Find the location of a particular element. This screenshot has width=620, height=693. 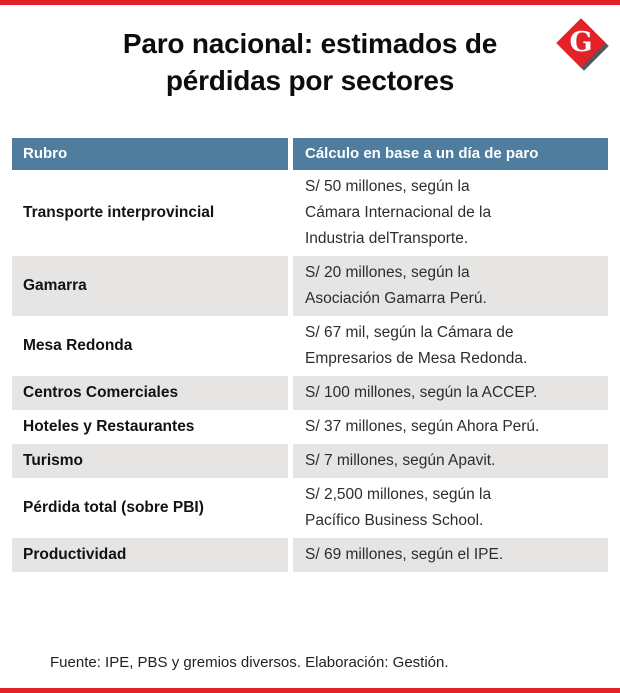

table-row: Turismo S/ 7 millones, según Apavit. is located at coordinates (310, 461).